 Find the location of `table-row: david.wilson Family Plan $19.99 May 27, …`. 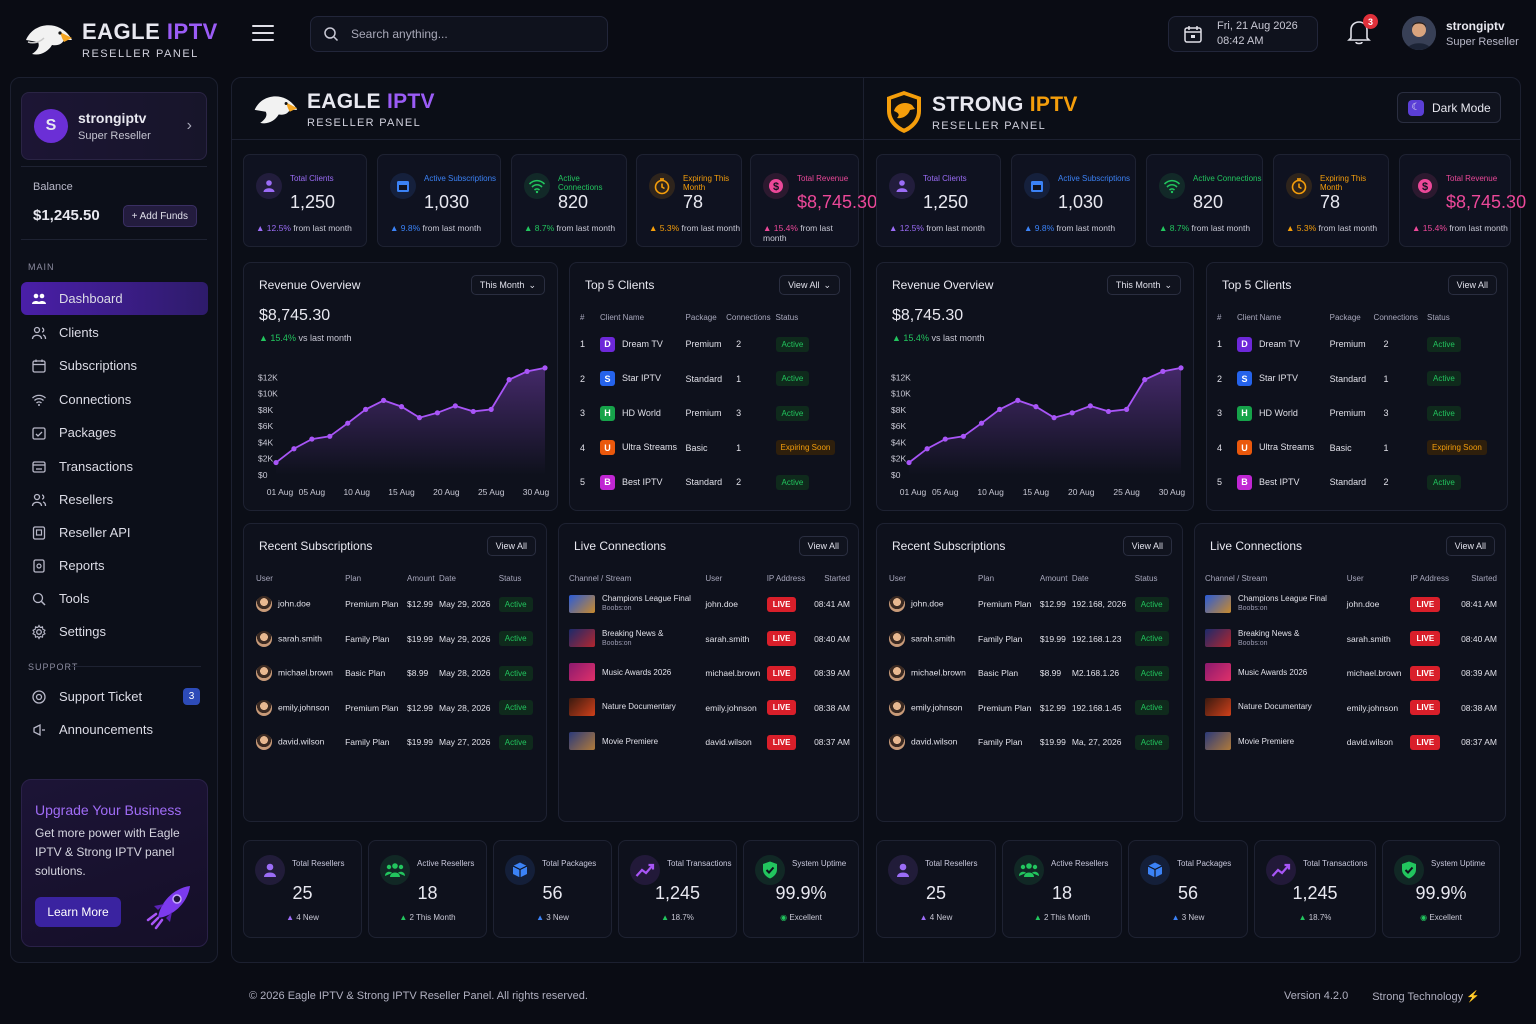

table-row: david.wilson Family Plan $19.99 May 27, … is located at coordinates (397, 742).